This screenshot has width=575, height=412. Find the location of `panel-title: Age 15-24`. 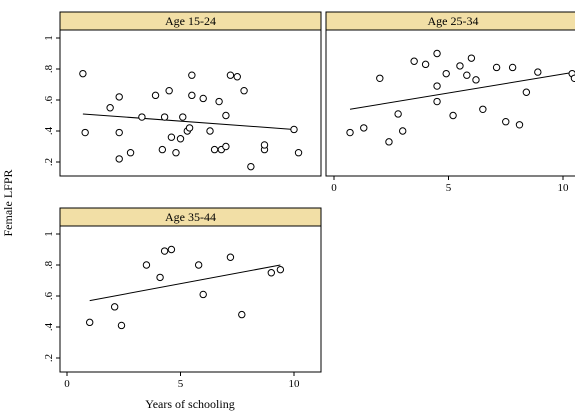

panel-title: Age 15-24 is located at coordinates (190, 21).